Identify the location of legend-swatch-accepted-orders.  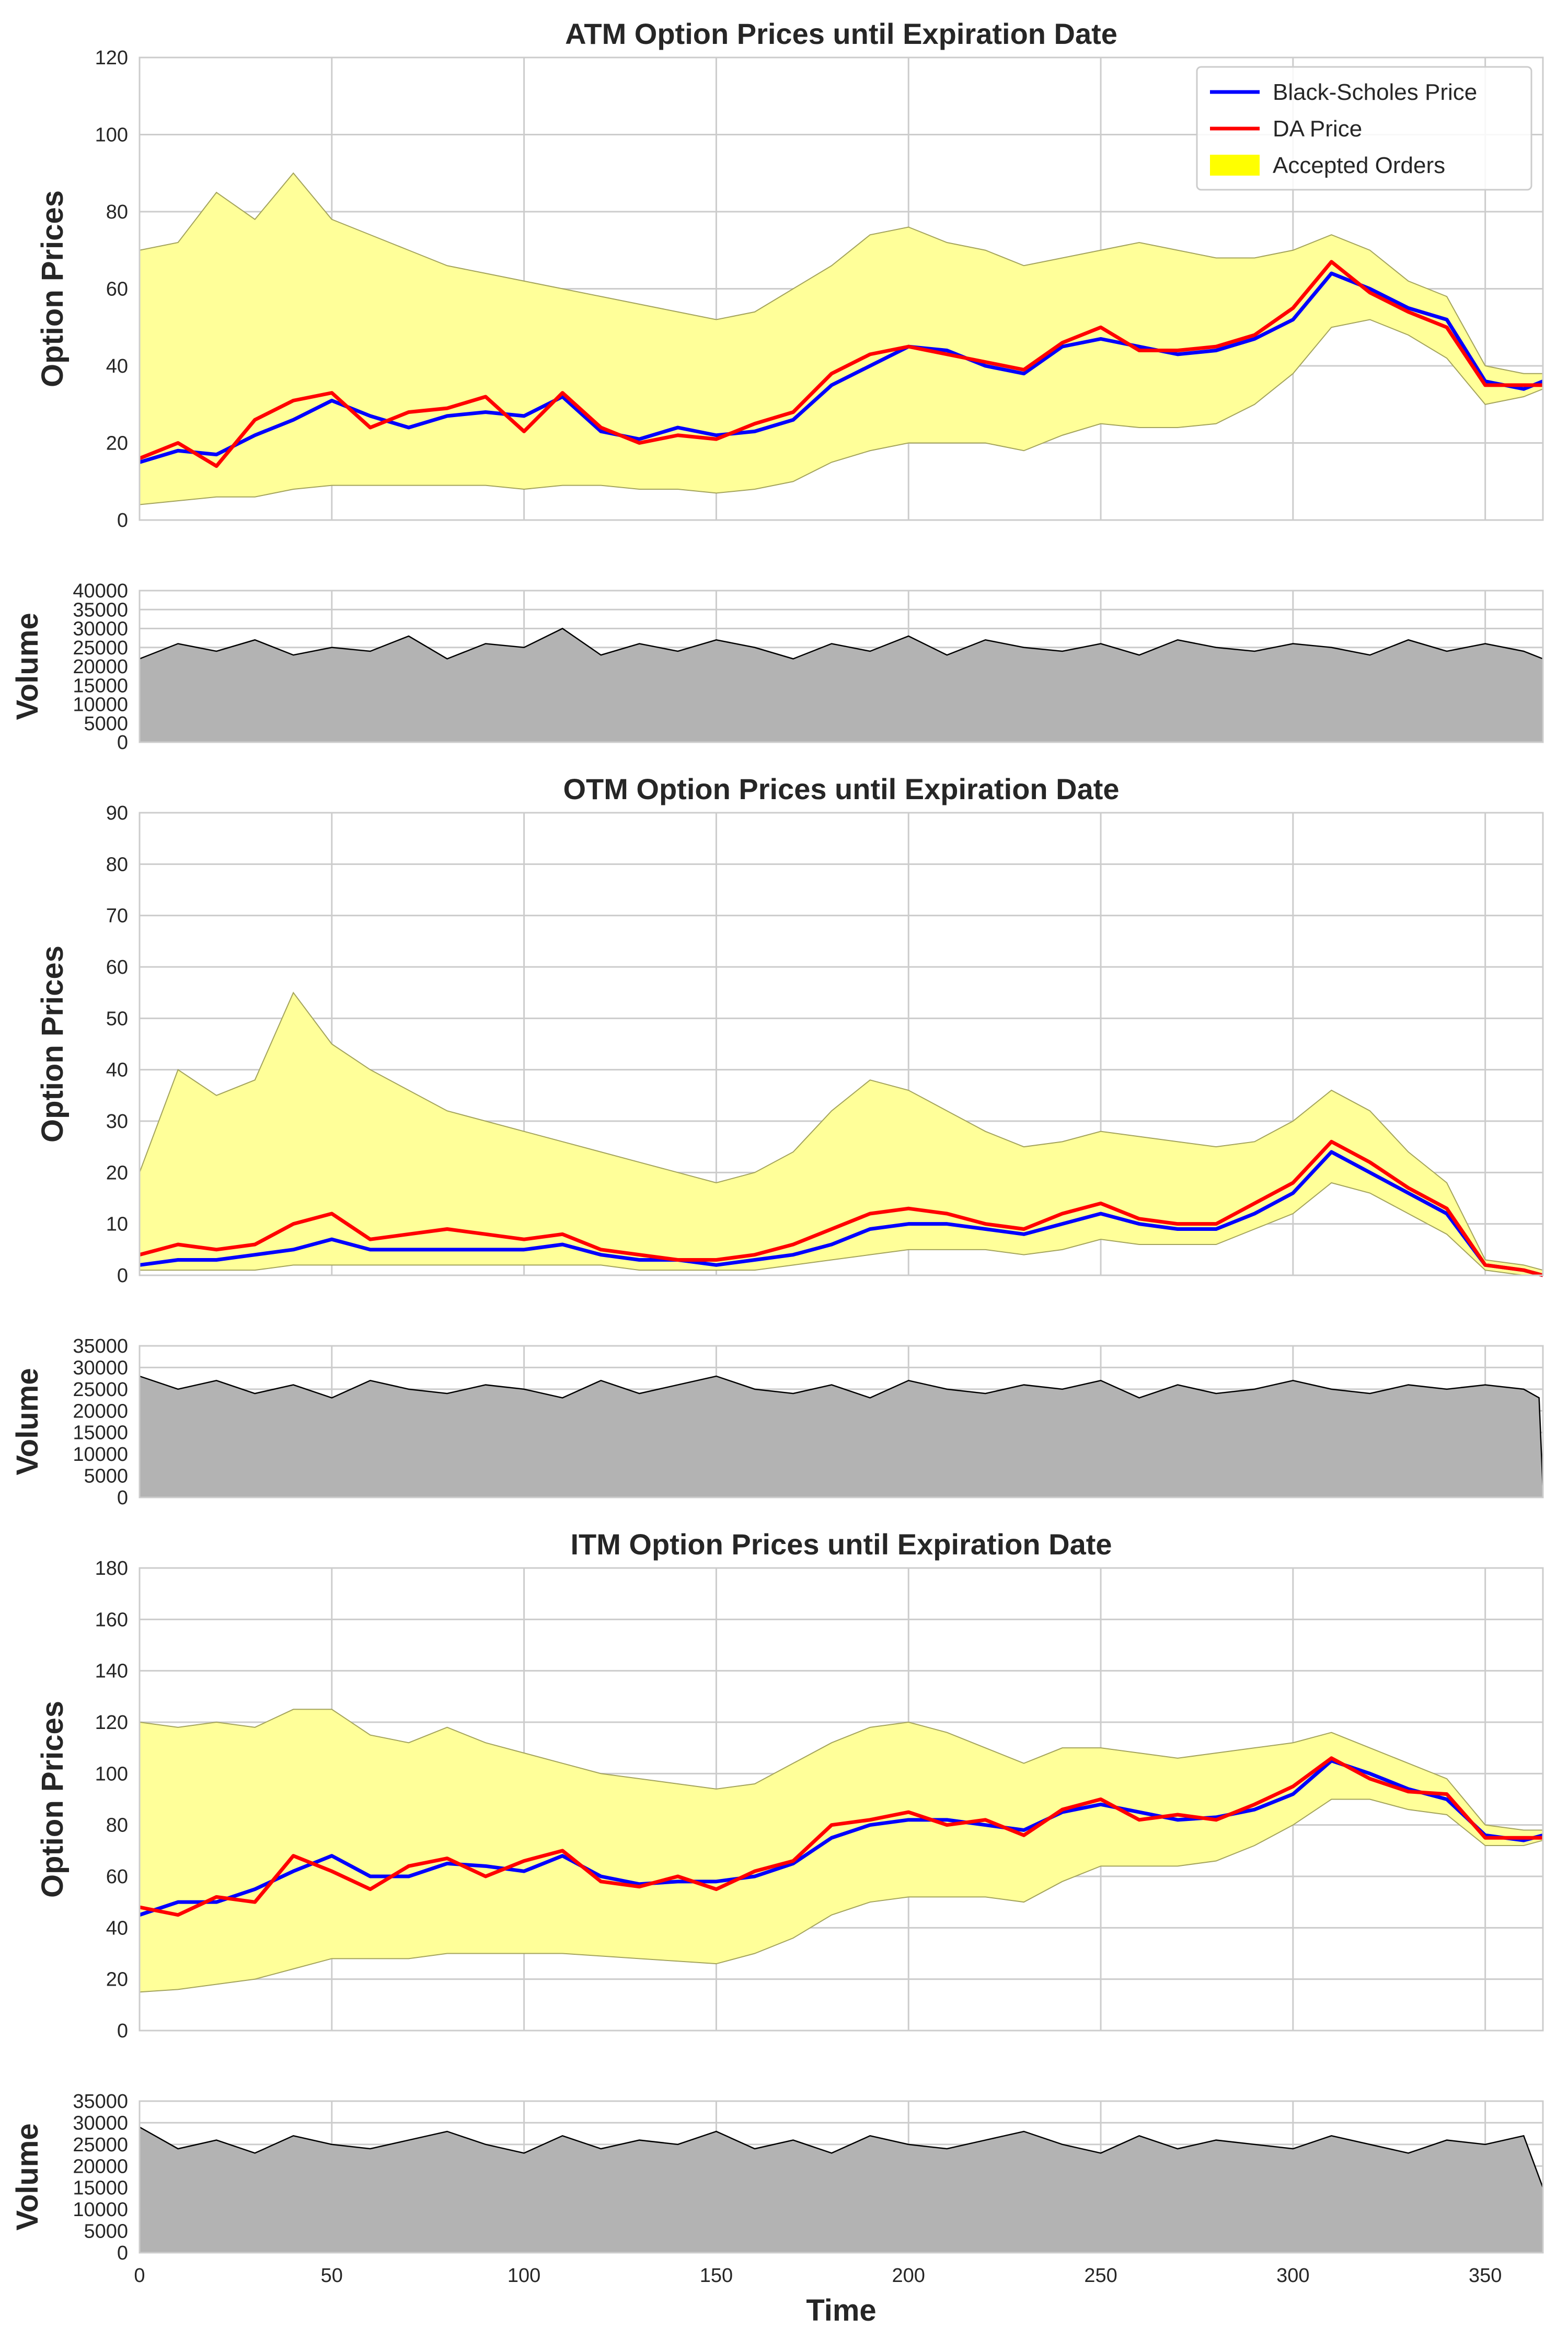
(1235, 165).